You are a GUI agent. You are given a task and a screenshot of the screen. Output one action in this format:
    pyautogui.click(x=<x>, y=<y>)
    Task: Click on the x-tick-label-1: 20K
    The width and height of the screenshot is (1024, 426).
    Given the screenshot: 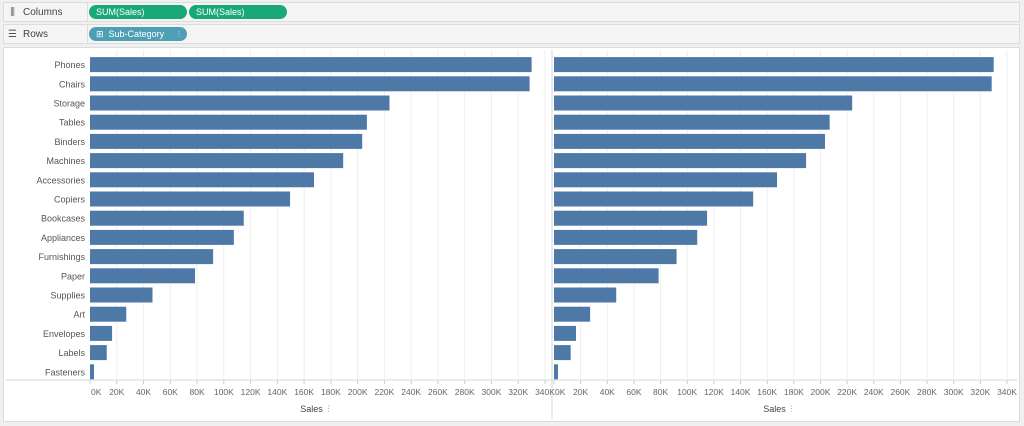 What is the action you would take?
    pyautogui.click(x=116, y=392)
    